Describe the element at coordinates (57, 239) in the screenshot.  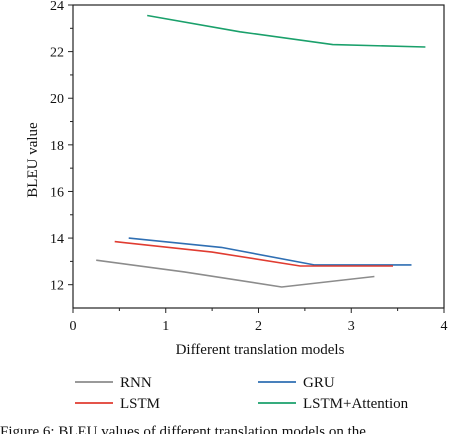
I see `y-tick-label: 14` at that location.